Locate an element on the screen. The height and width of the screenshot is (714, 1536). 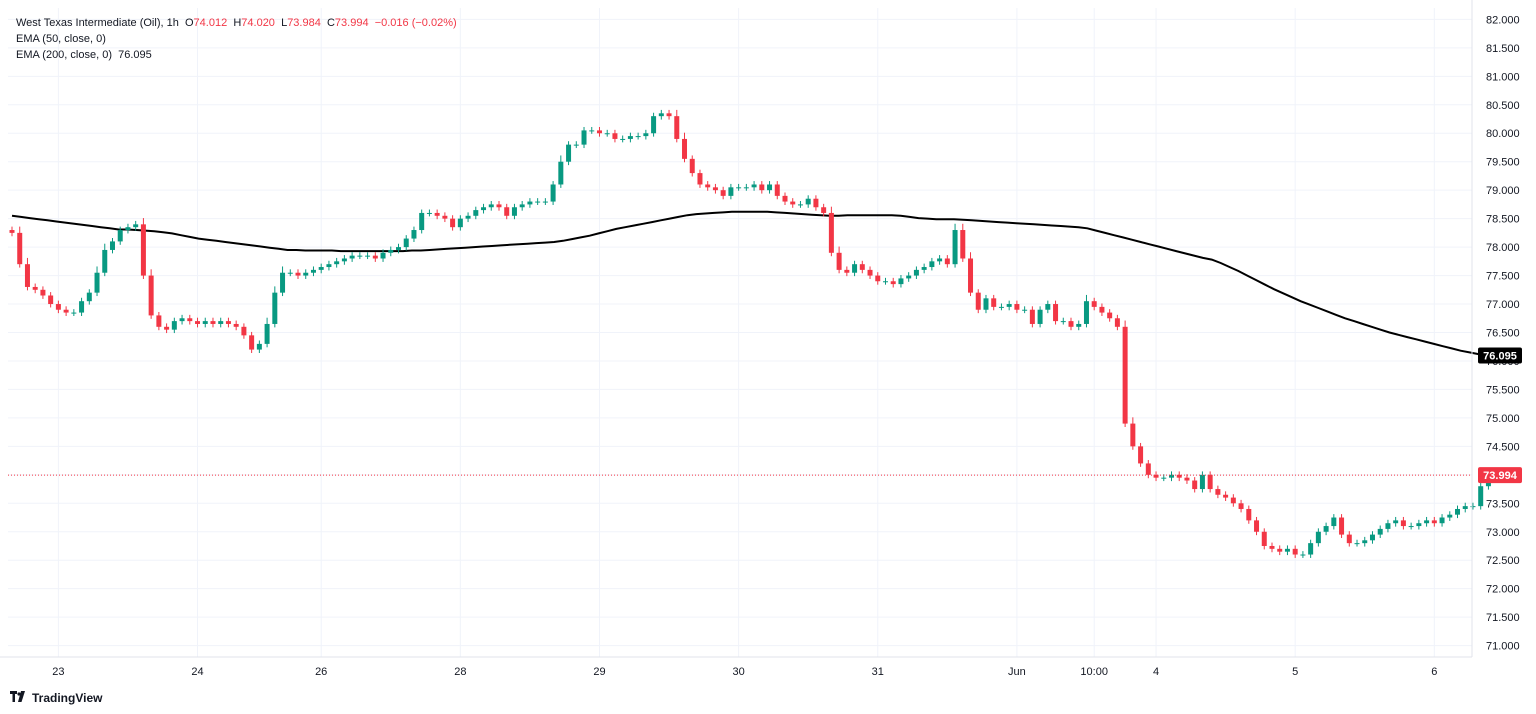
interval-label: 1h is located at coordinates (172, 23).